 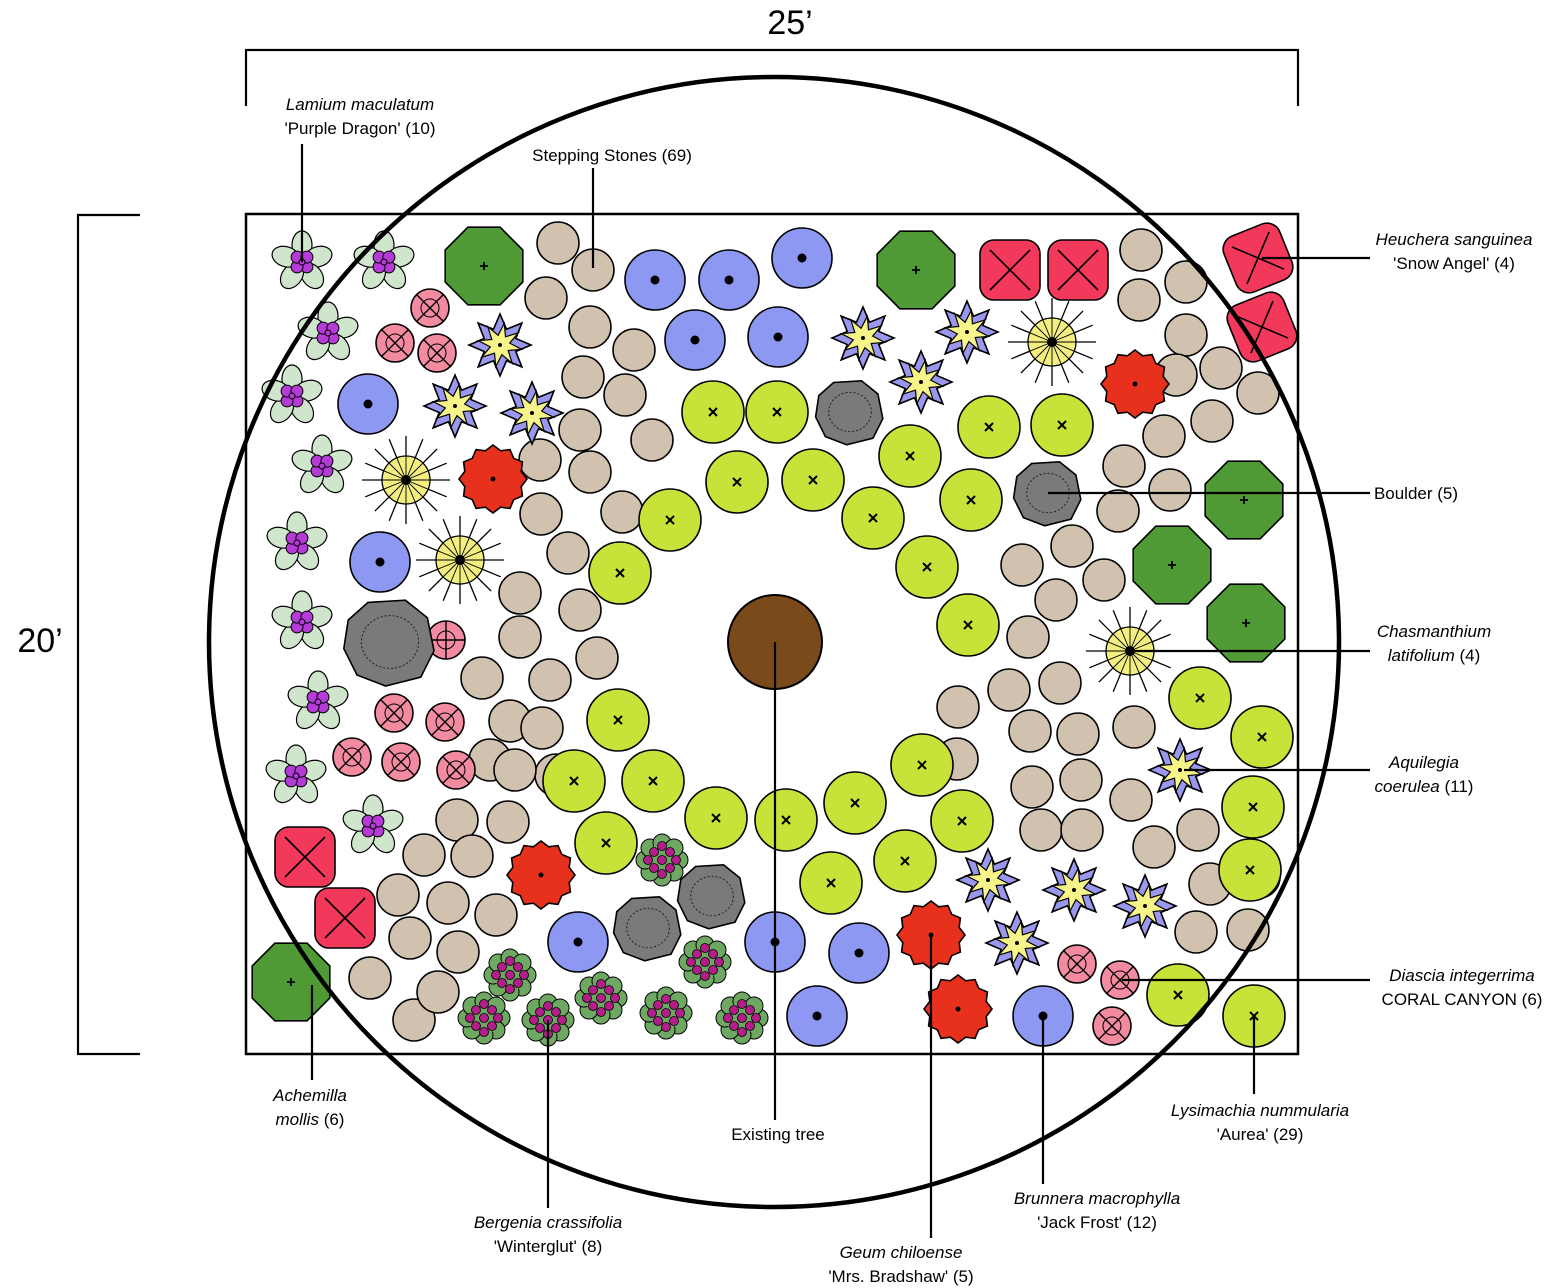 What do you see at coordinates (310, 1119) in the screenshot?
I see `label-achemilla-detail: mollis (6)` at bounding box center [310, 1119].